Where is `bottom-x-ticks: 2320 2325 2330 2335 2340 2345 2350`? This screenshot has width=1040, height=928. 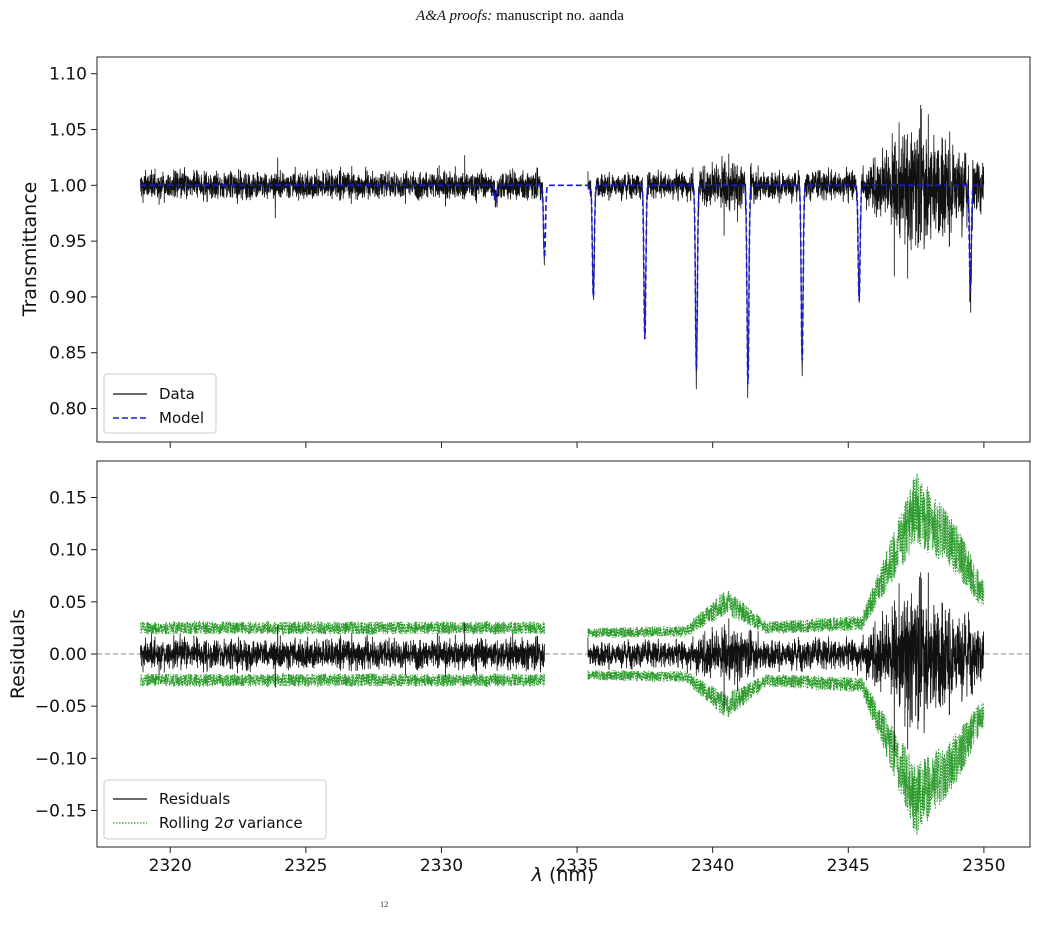
bottom-x-ticks: 2320 2325 2330 2335 2340 2345 2350 is located at coordinates (577, 861).